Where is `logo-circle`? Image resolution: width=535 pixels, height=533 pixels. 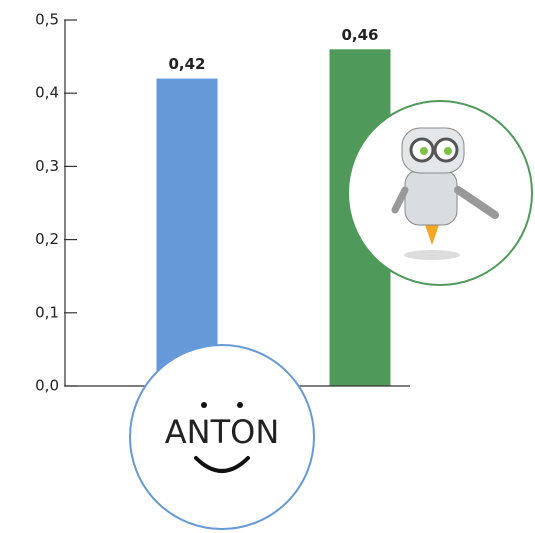
logo-circle is located at coordinates (222, 437).